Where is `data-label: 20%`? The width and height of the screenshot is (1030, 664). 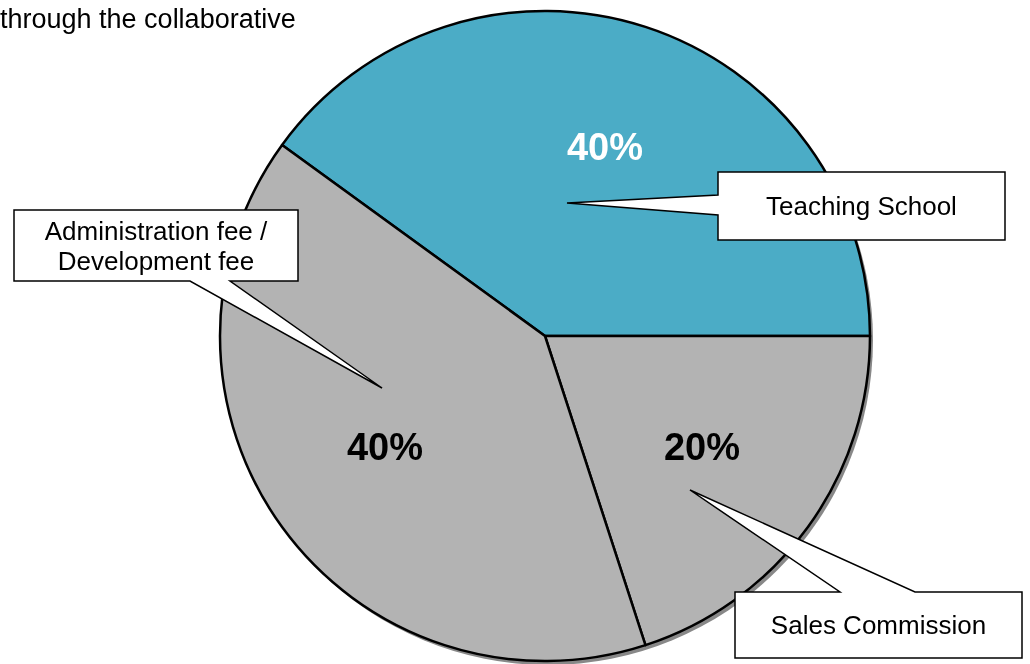
data-label: 20% is located at coordinates (702, 447).